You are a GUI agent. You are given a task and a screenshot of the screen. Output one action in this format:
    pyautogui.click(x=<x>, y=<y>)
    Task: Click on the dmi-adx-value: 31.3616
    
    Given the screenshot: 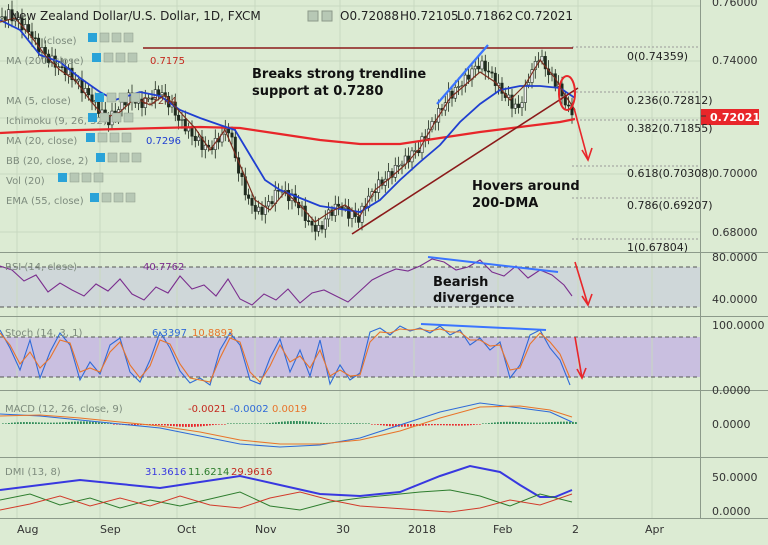 What is the action you would take?
    pyautogui.click(x=165, y=472)
    